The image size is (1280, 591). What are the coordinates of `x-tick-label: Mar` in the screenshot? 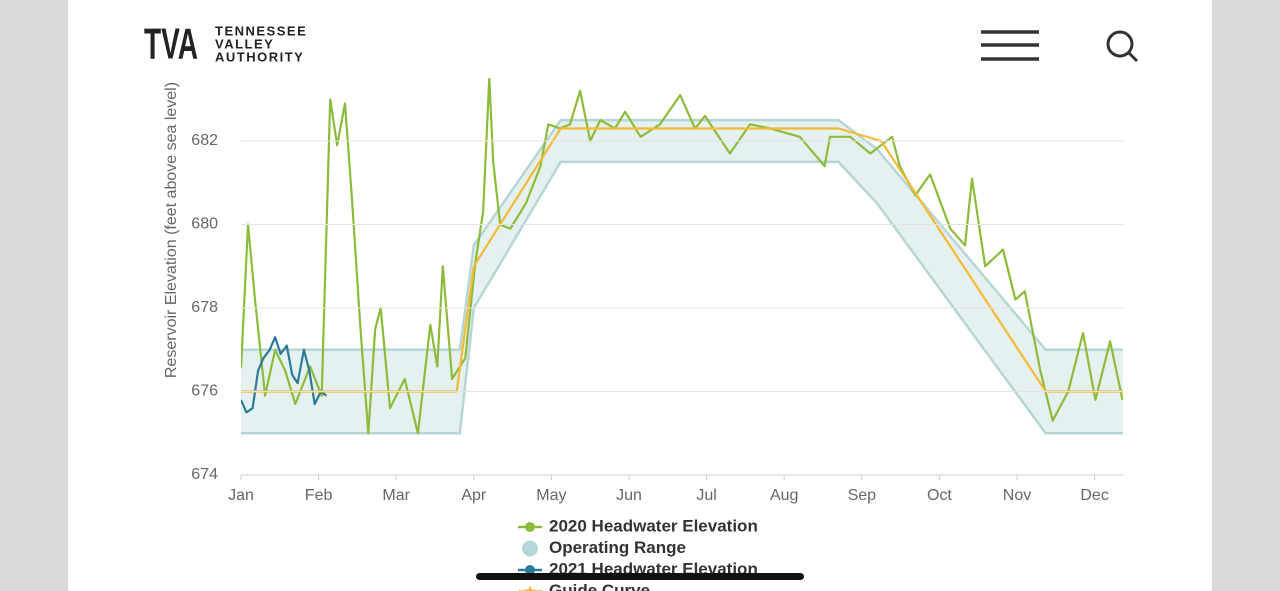 It's located at (396, 495).